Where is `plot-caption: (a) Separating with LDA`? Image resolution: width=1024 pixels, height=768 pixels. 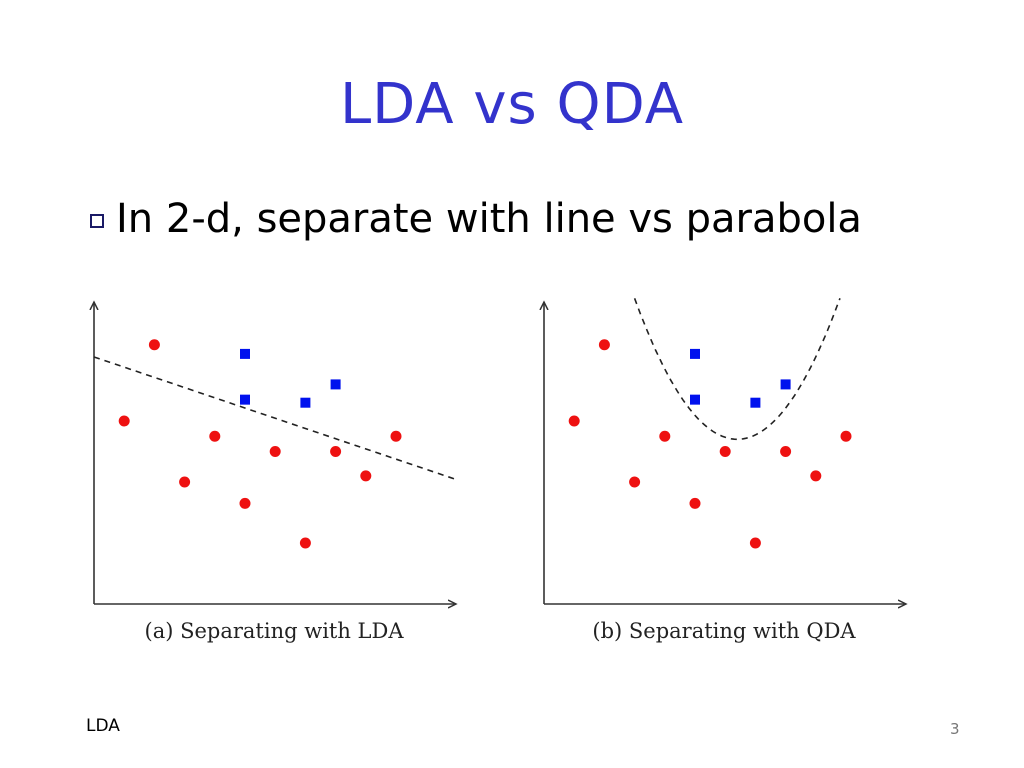 plot-caption: (a) Separating with LDA is located at coordinates (275, 631).